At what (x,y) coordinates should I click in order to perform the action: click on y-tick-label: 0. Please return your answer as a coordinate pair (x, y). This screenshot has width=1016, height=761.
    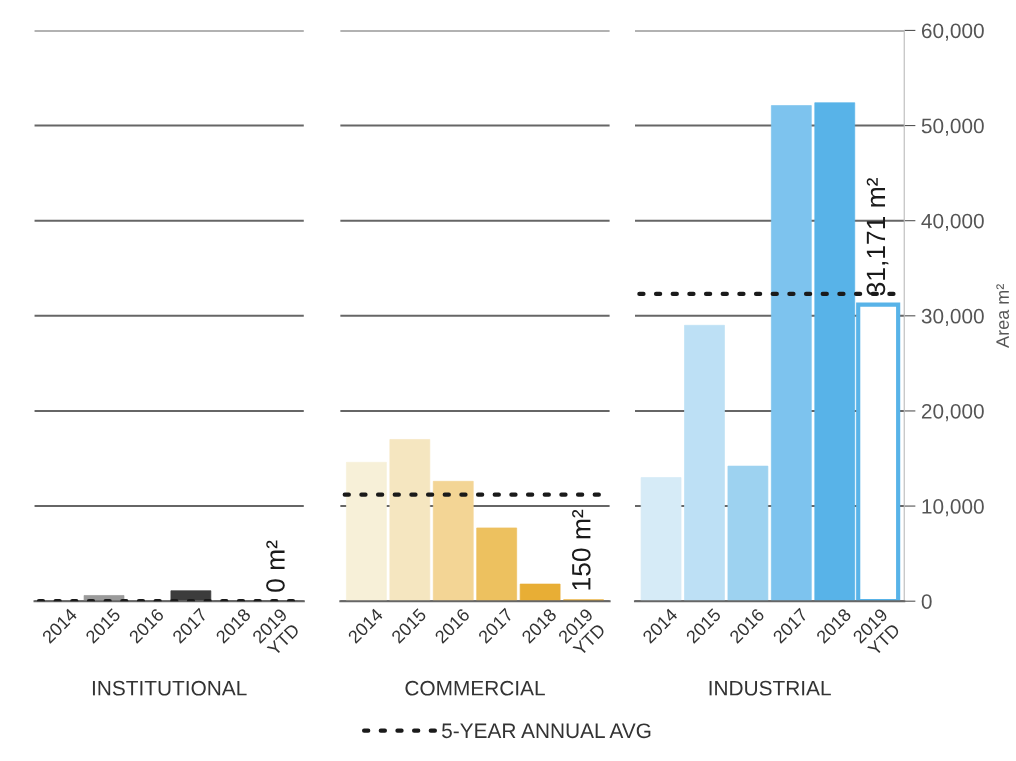
    Looking at the image, I should click on (926, 601).